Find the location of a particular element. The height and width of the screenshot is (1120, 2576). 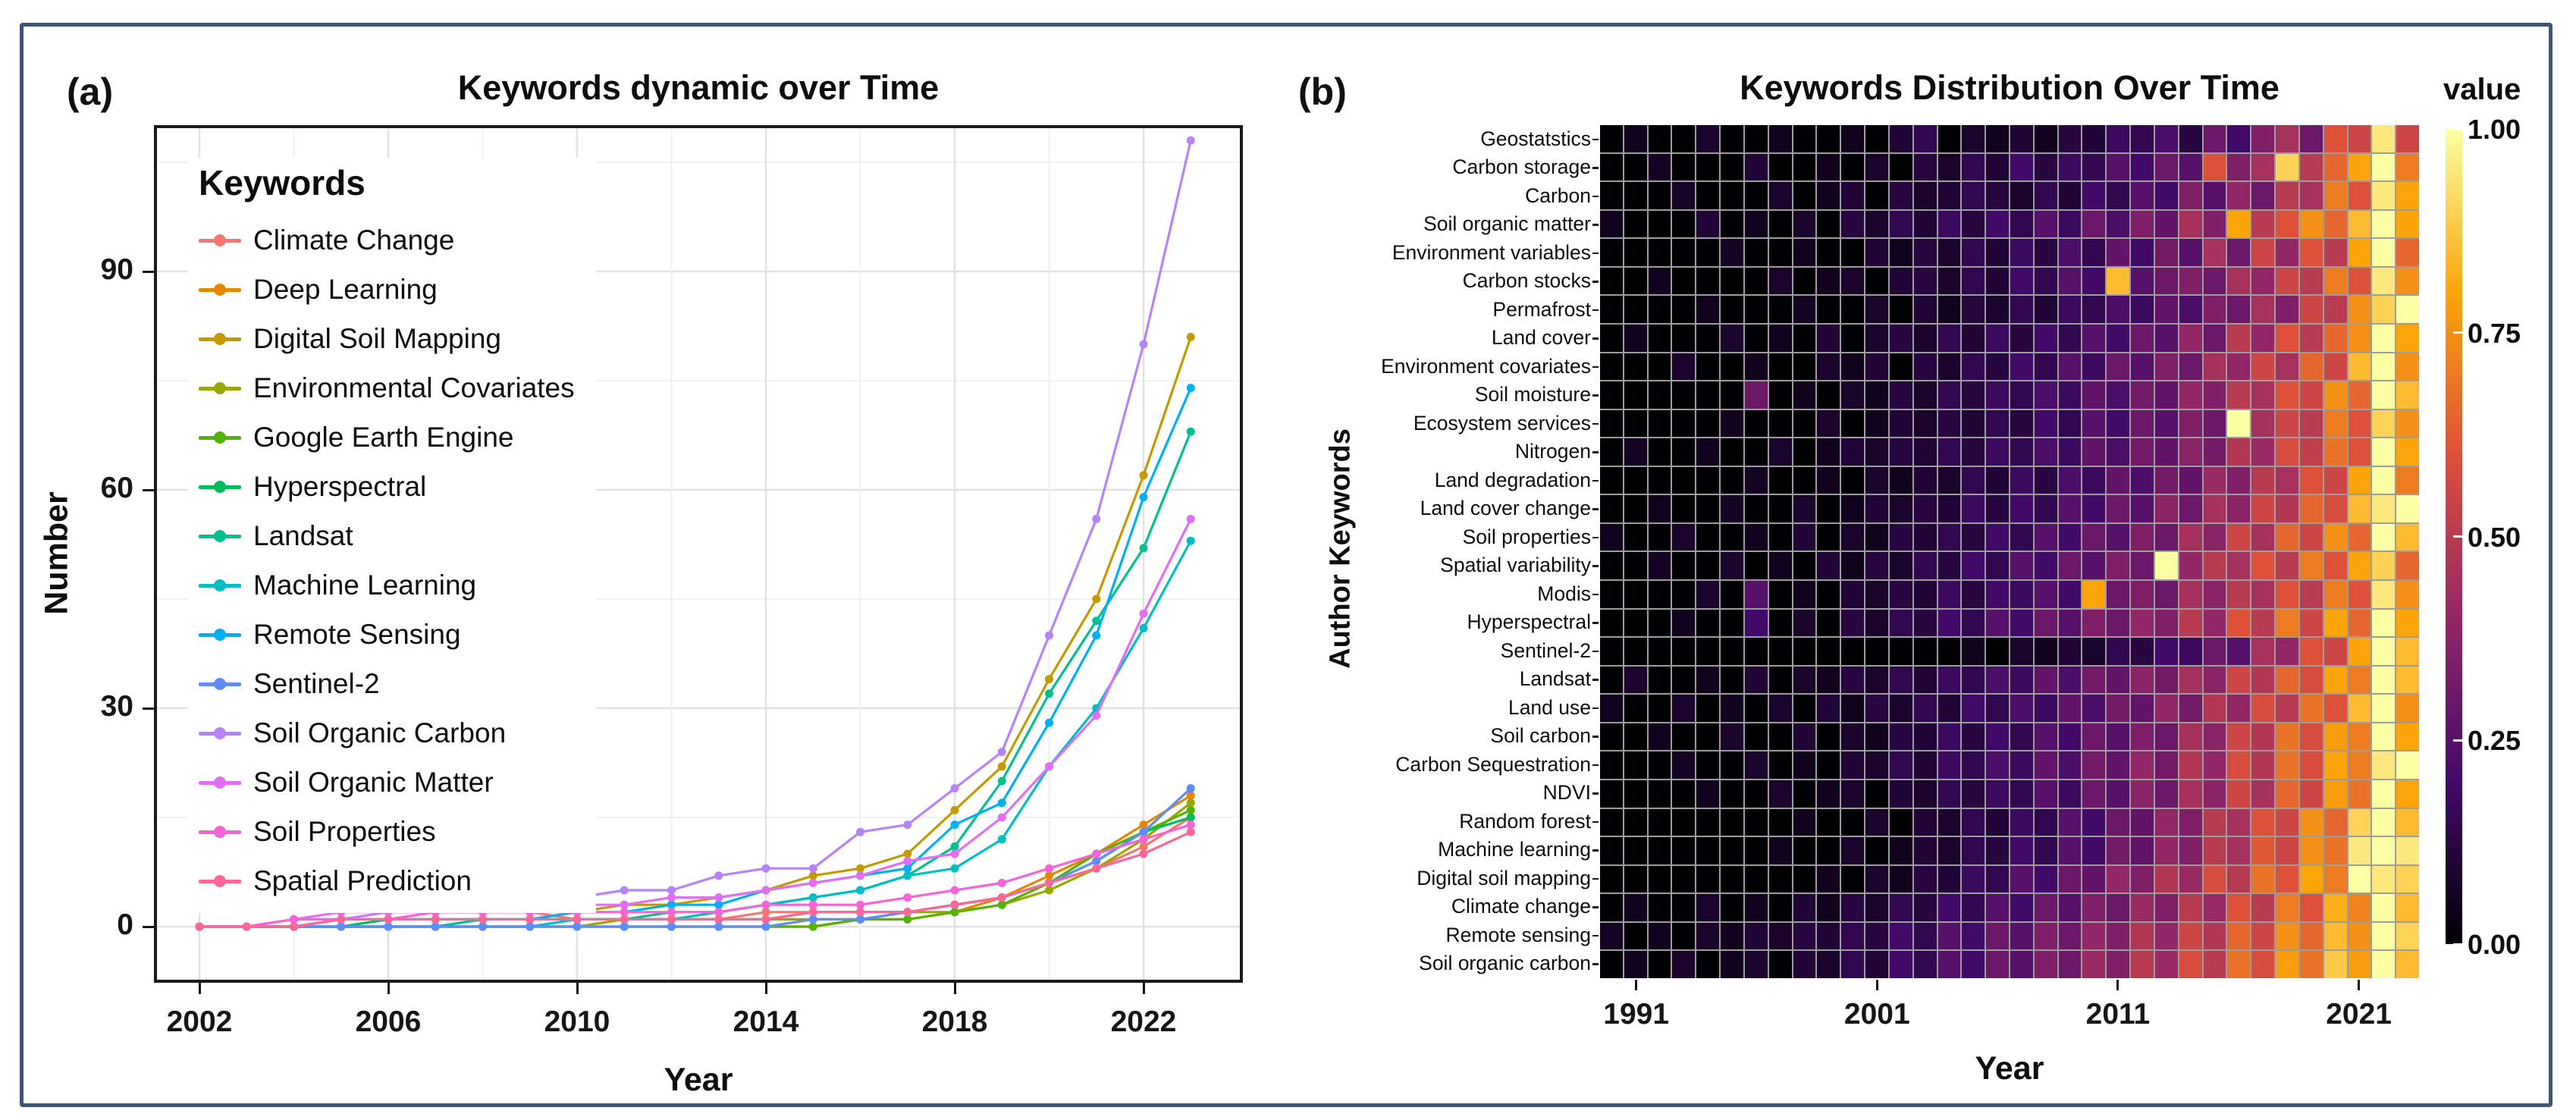

heatmap-row-label: Soil organic carbon is located at coordinates (1505, 963).